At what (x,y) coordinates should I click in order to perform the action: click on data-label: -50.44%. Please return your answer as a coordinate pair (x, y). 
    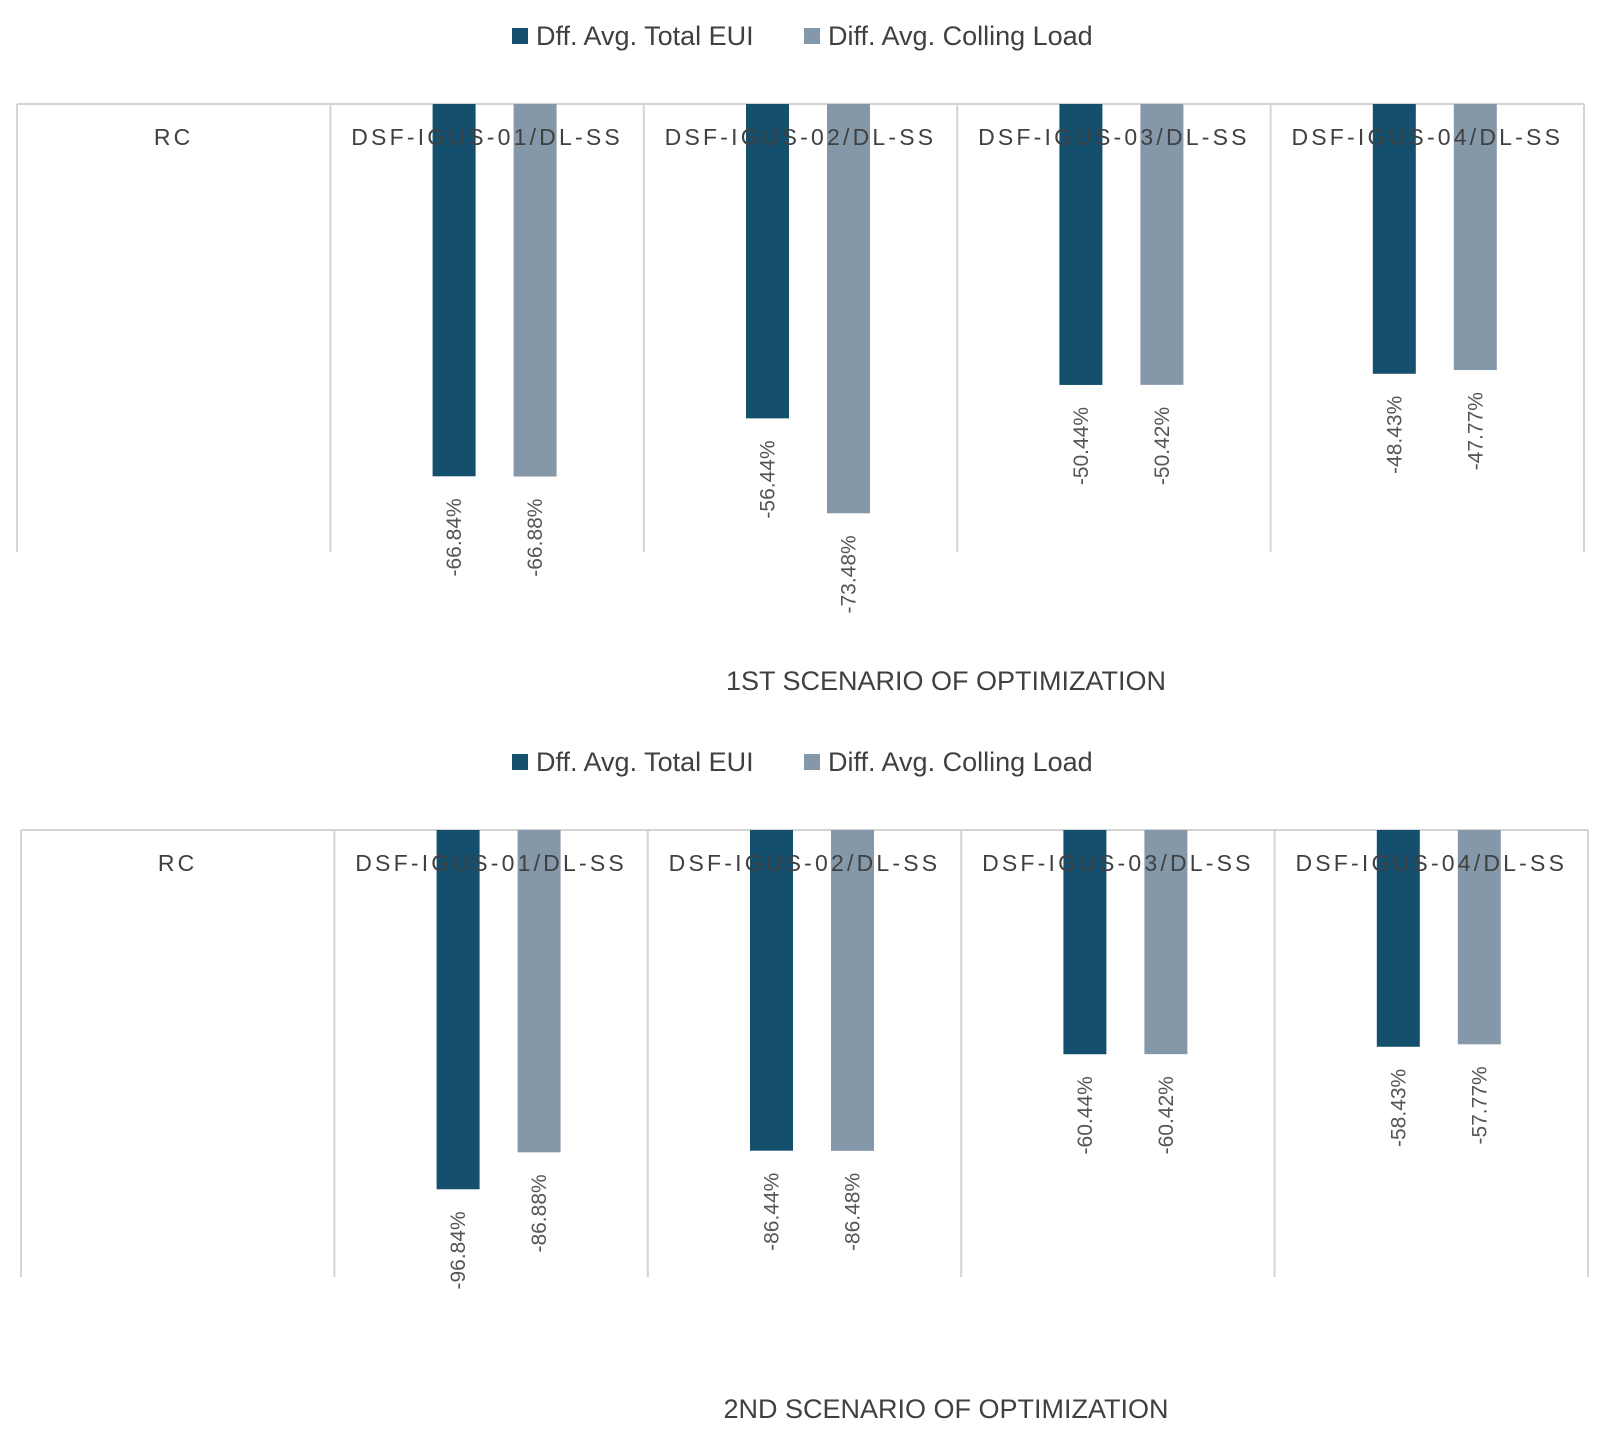
    Looking at the image, I should click on (1081, 446).